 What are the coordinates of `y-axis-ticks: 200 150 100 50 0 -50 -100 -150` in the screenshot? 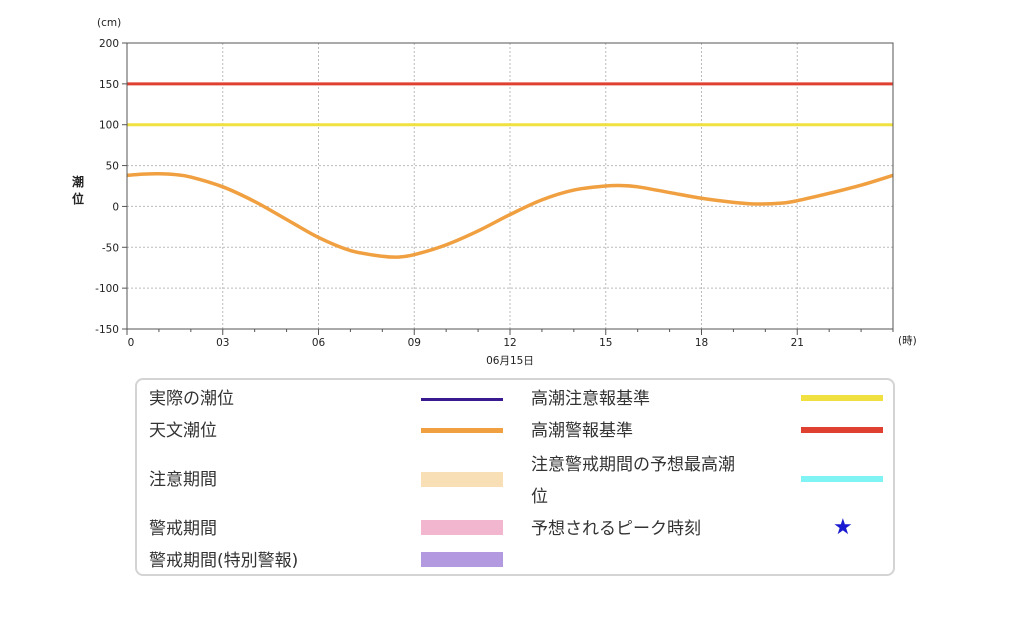 It's located at (111, 187).